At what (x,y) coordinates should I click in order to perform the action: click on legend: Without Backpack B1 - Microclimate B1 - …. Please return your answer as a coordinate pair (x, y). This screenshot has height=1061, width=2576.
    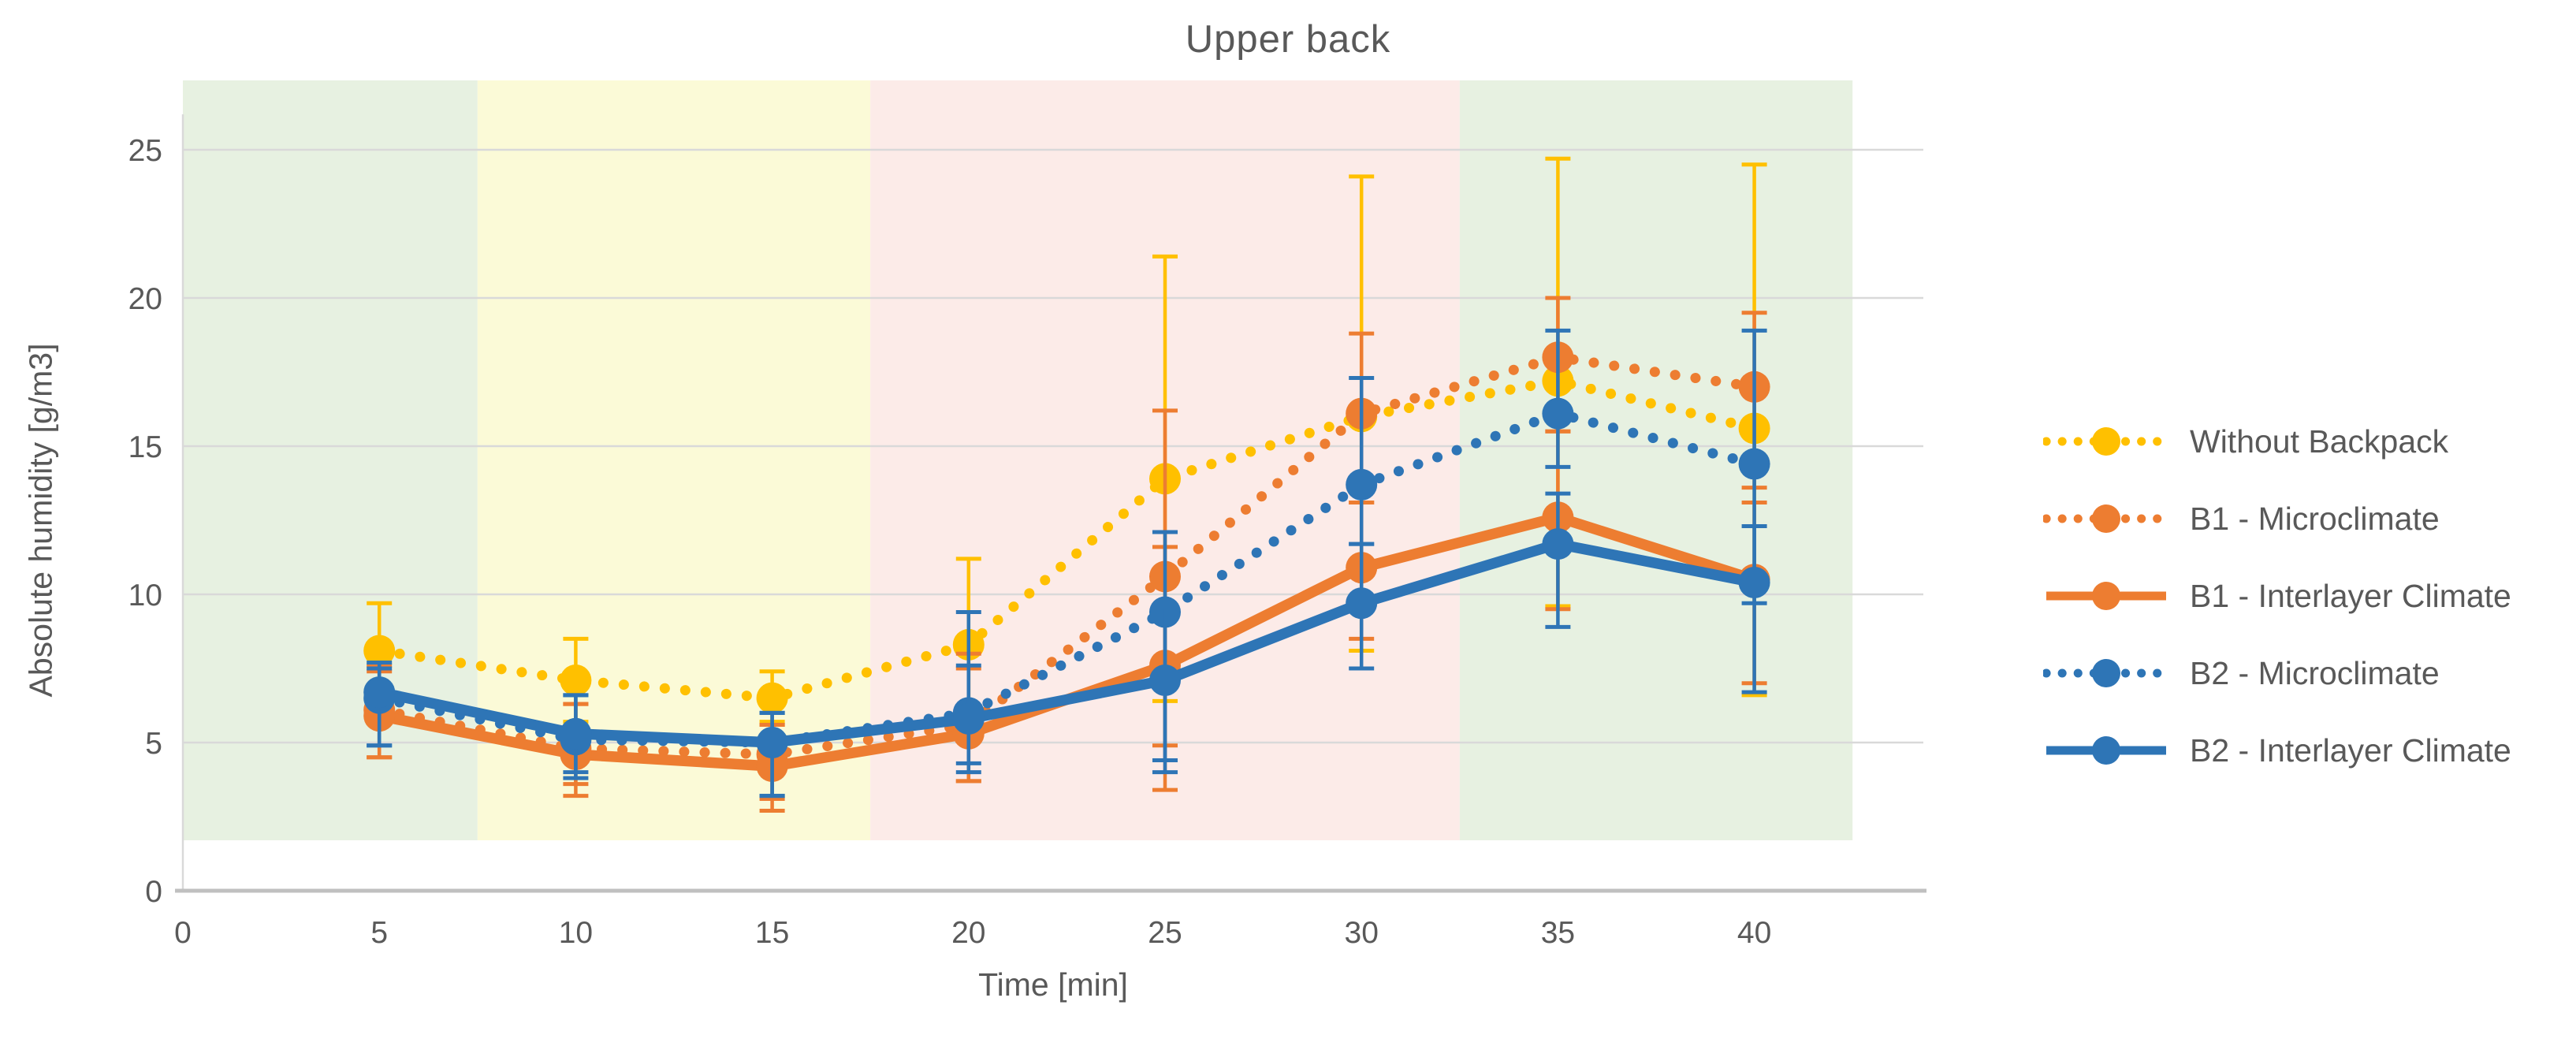
    Looking at the image, I should click on (2277, 596).